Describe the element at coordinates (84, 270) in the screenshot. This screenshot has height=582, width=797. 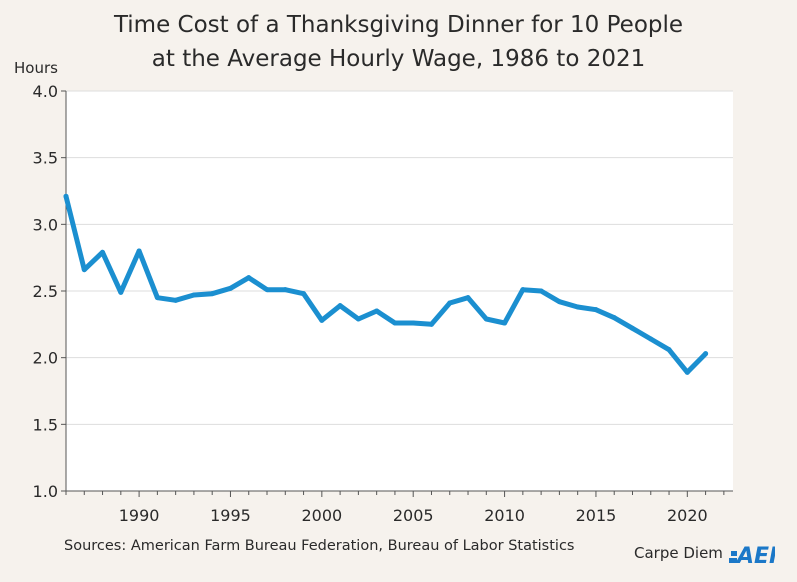
I see `data-point-1987` at that location.